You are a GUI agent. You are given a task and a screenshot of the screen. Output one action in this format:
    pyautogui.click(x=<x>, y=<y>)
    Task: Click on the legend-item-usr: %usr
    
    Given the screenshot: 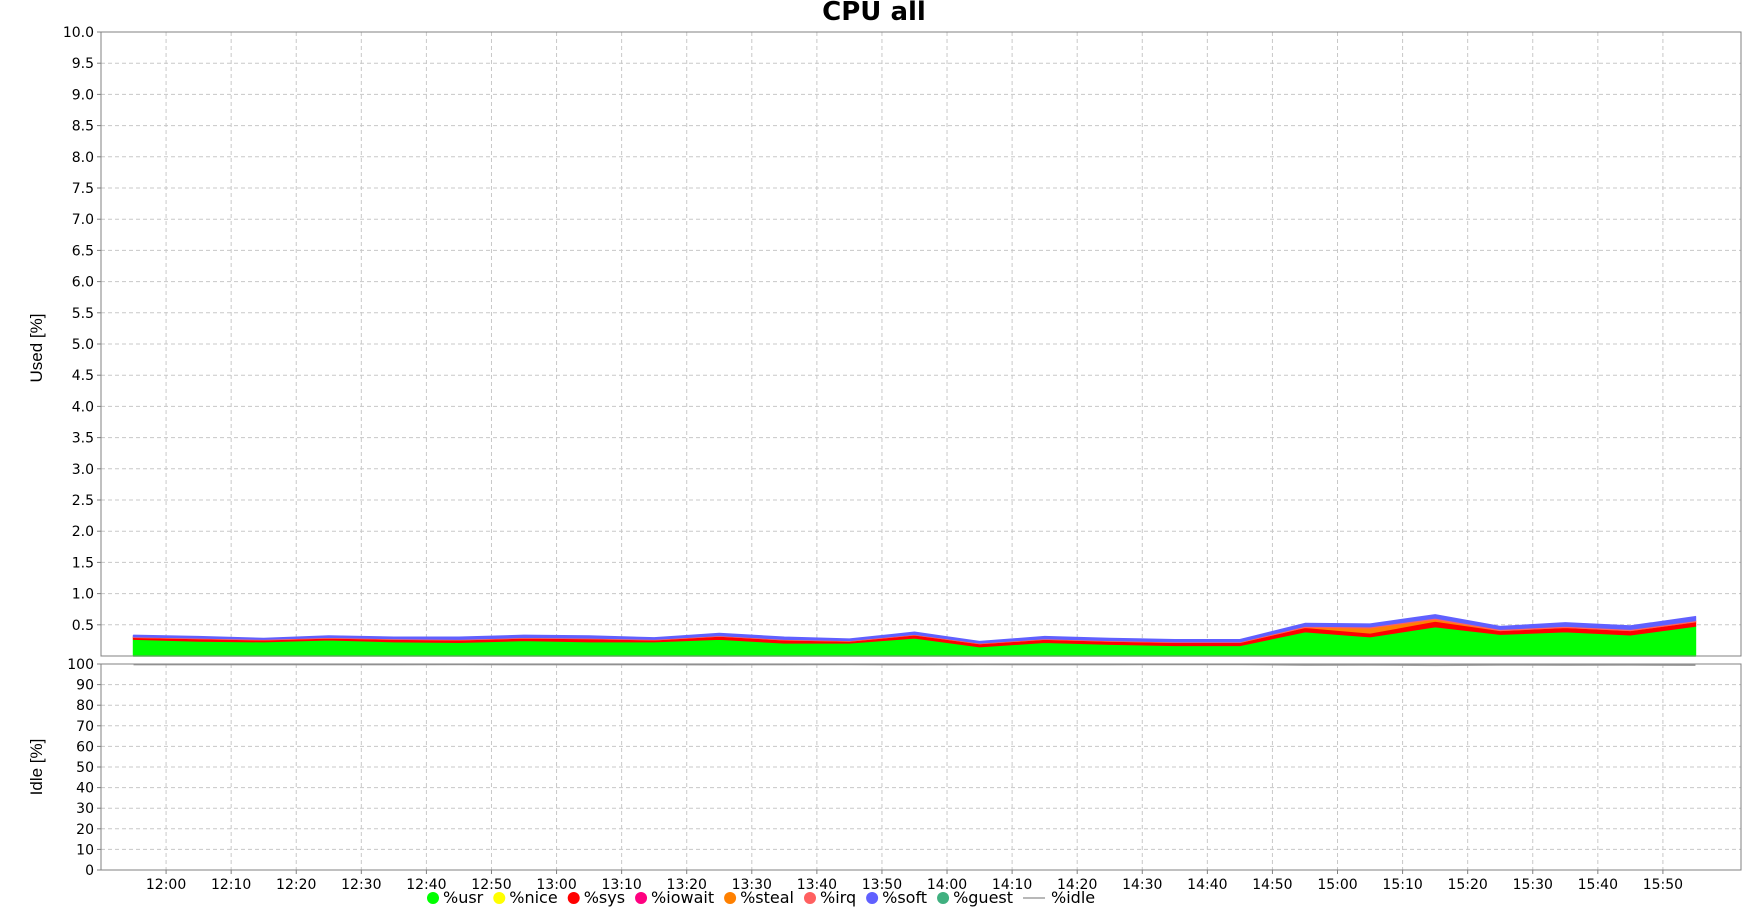 What is the action you would take?
    pyautogui.click(x=455, y=897)
    